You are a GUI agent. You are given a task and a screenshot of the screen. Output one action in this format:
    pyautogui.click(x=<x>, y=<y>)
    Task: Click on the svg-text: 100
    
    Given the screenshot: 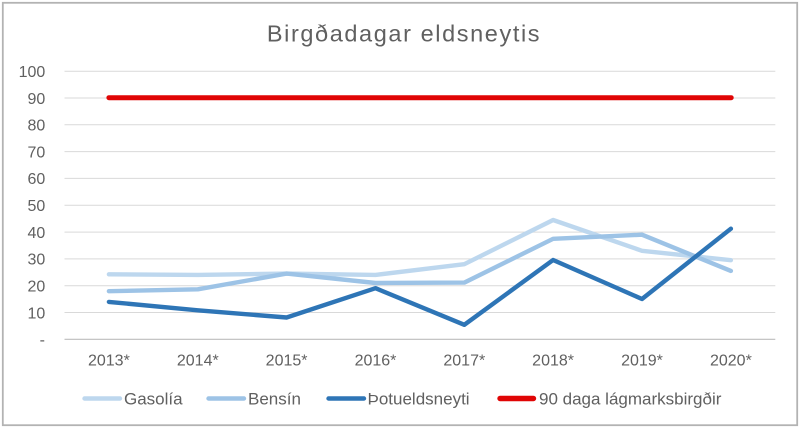 What is the action you would take?
    pyautogui.click(x=32, y=72)
    